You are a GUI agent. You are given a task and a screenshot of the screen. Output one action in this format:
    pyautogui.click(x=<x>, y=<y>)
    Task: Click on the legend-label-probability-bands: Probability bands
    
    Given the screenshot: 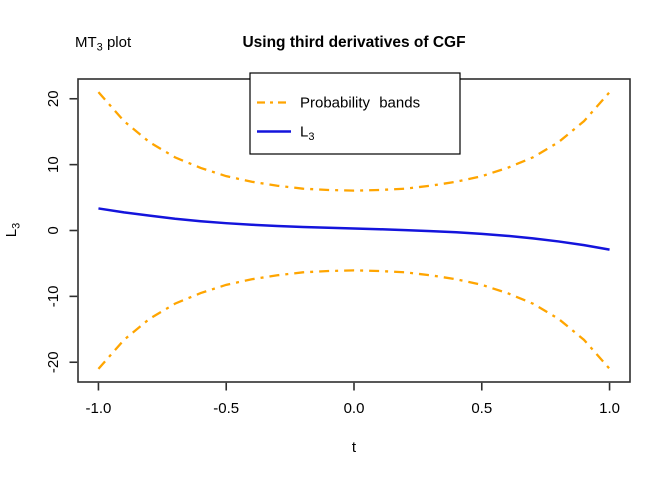 What is the action you would take?
    pyautogui.click(x=360, y=103)
    